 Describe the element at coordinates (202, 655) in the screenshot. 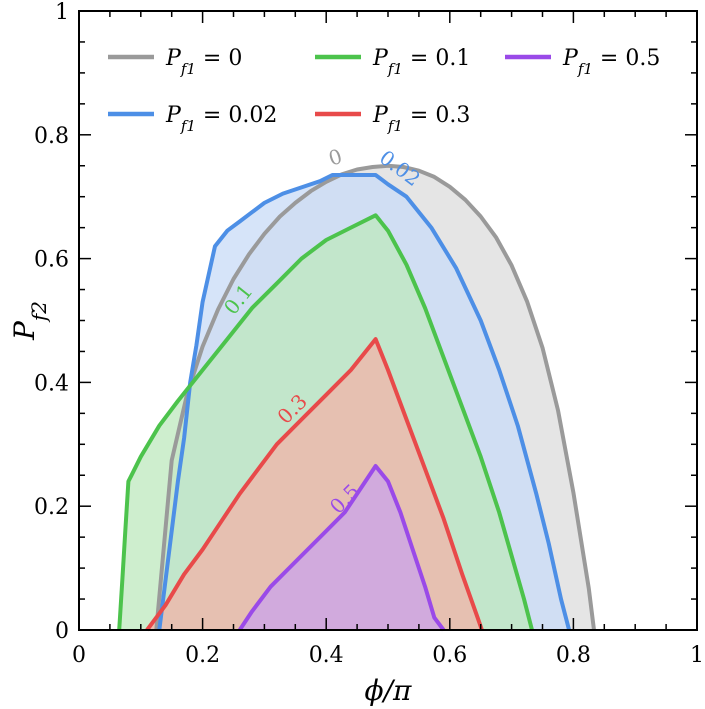

I see `x-tick-label: 0.2` at that location.